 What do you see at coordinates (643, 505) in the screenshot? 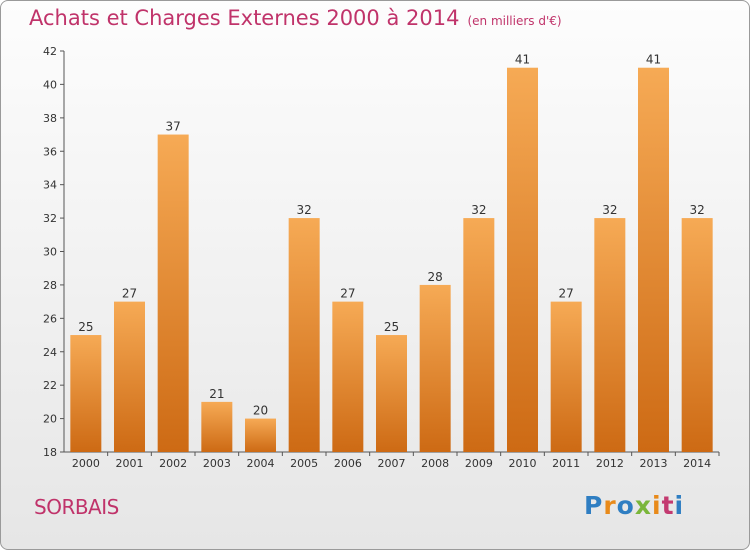
I see `logo-letter: x` at bounding box center [643, 505].